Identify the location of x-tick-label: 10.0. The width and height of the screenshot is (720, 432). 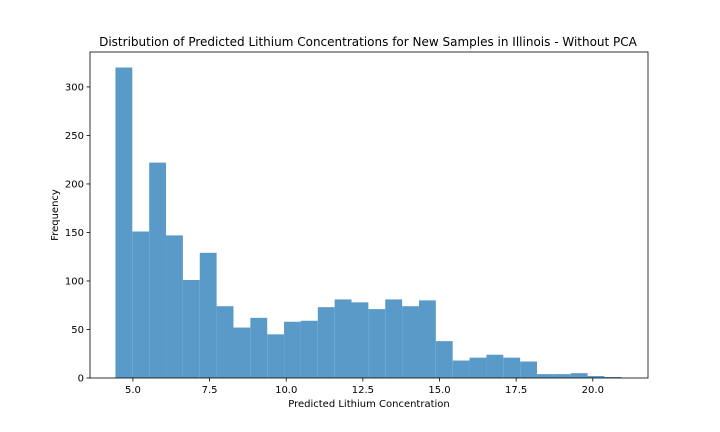
(286, 390).